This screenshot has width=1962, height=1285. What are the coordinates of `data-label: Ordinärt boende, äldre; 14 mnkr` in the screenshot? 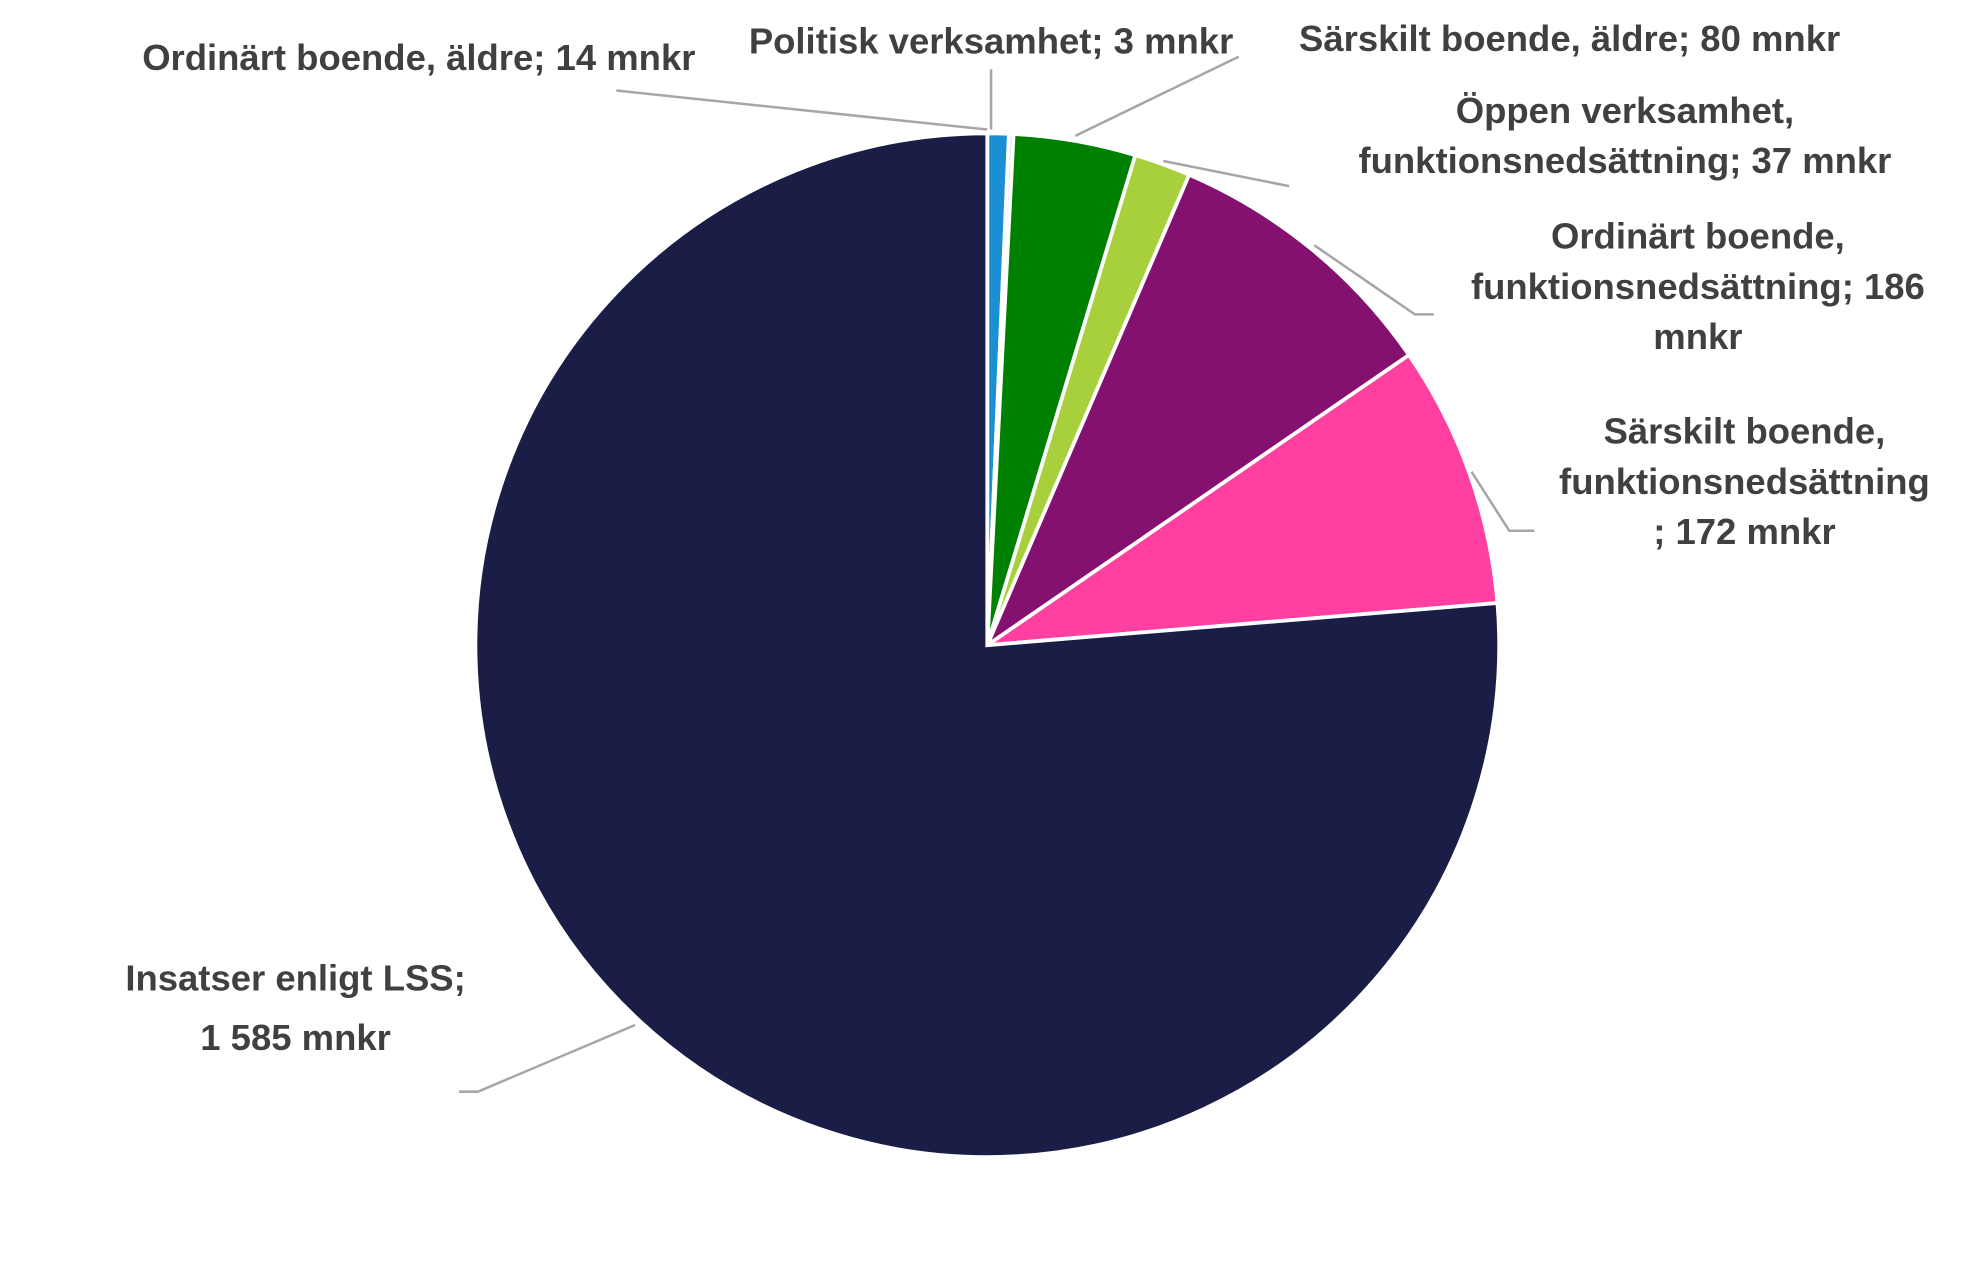 It's located at (418, 57).